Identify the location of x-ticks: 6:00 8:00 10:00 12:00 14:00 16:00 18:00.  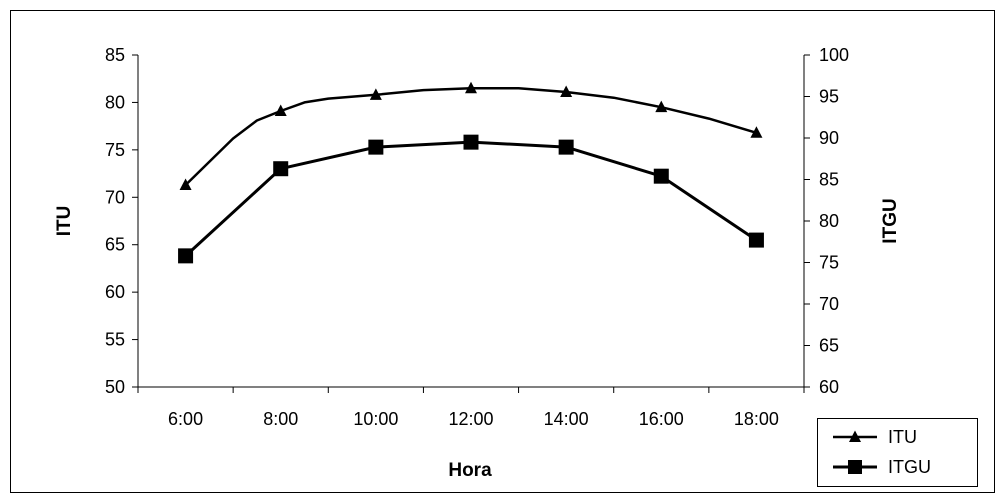
(471, 408).